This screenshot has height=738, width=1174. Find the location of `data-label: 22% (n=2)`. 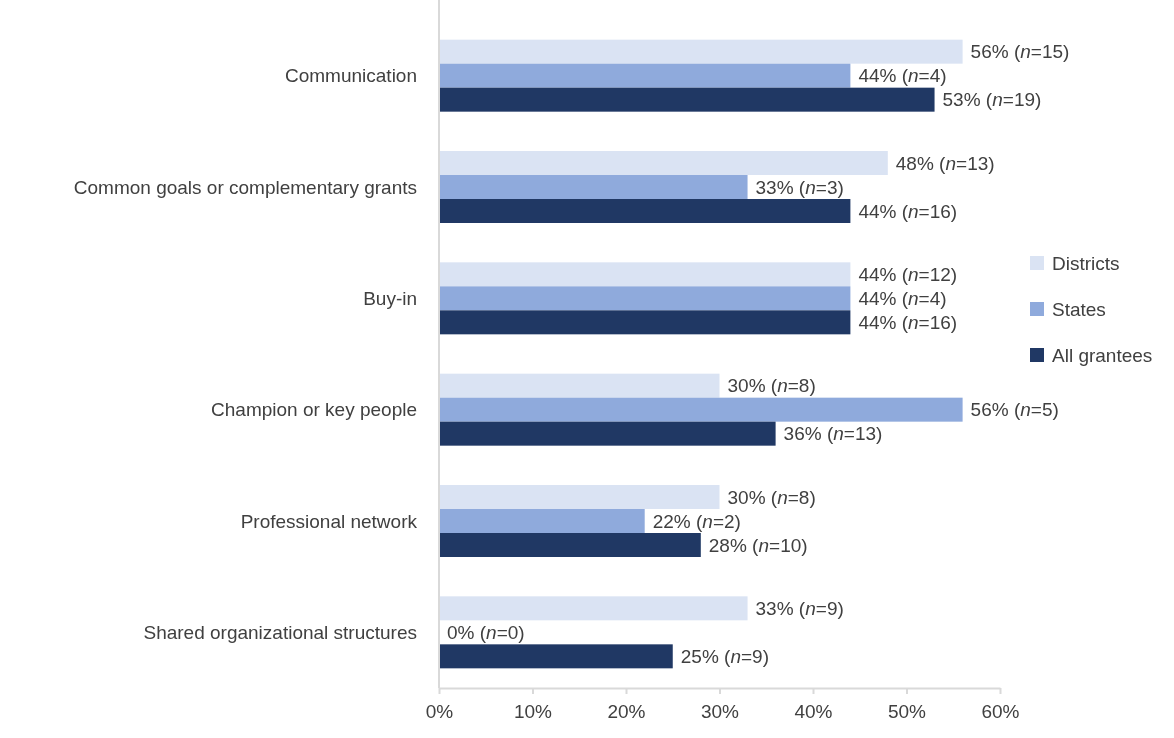

data-label: 22% (n=2) is located at coordinates (696, 521).